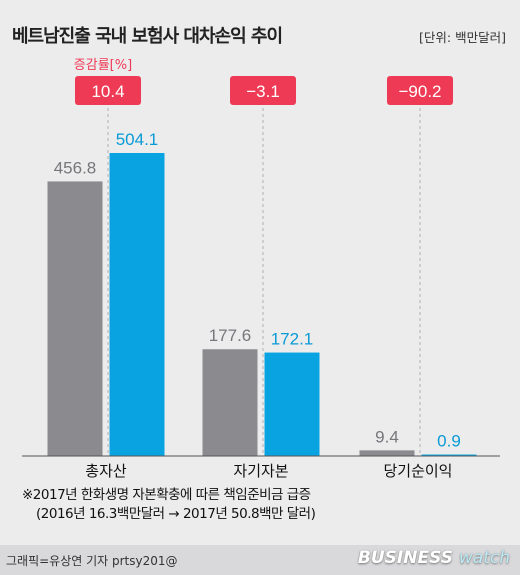  I want to click on data-label-2016: 456.8, so click(75, 167).